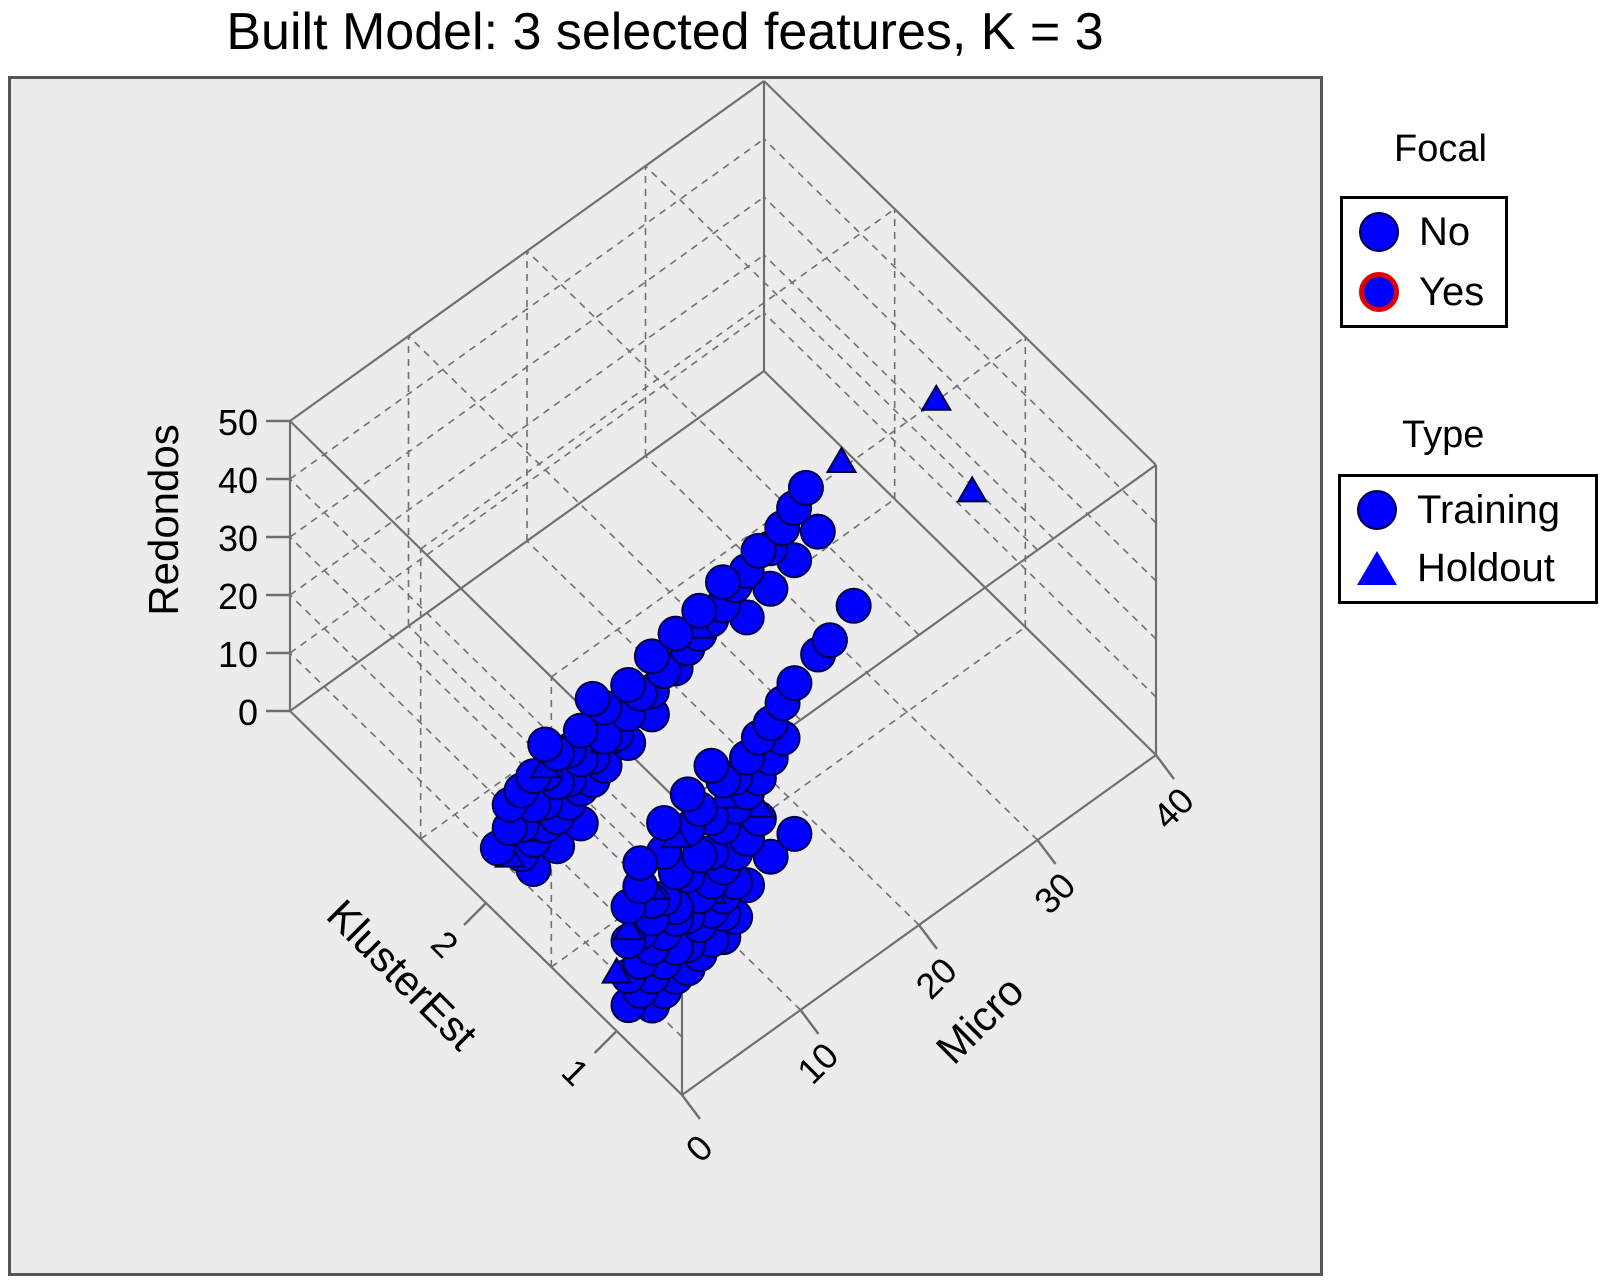  Describe the element at coordinates (575, 1072) in the screenshot. I see `y-tick-label: 1` at that location.